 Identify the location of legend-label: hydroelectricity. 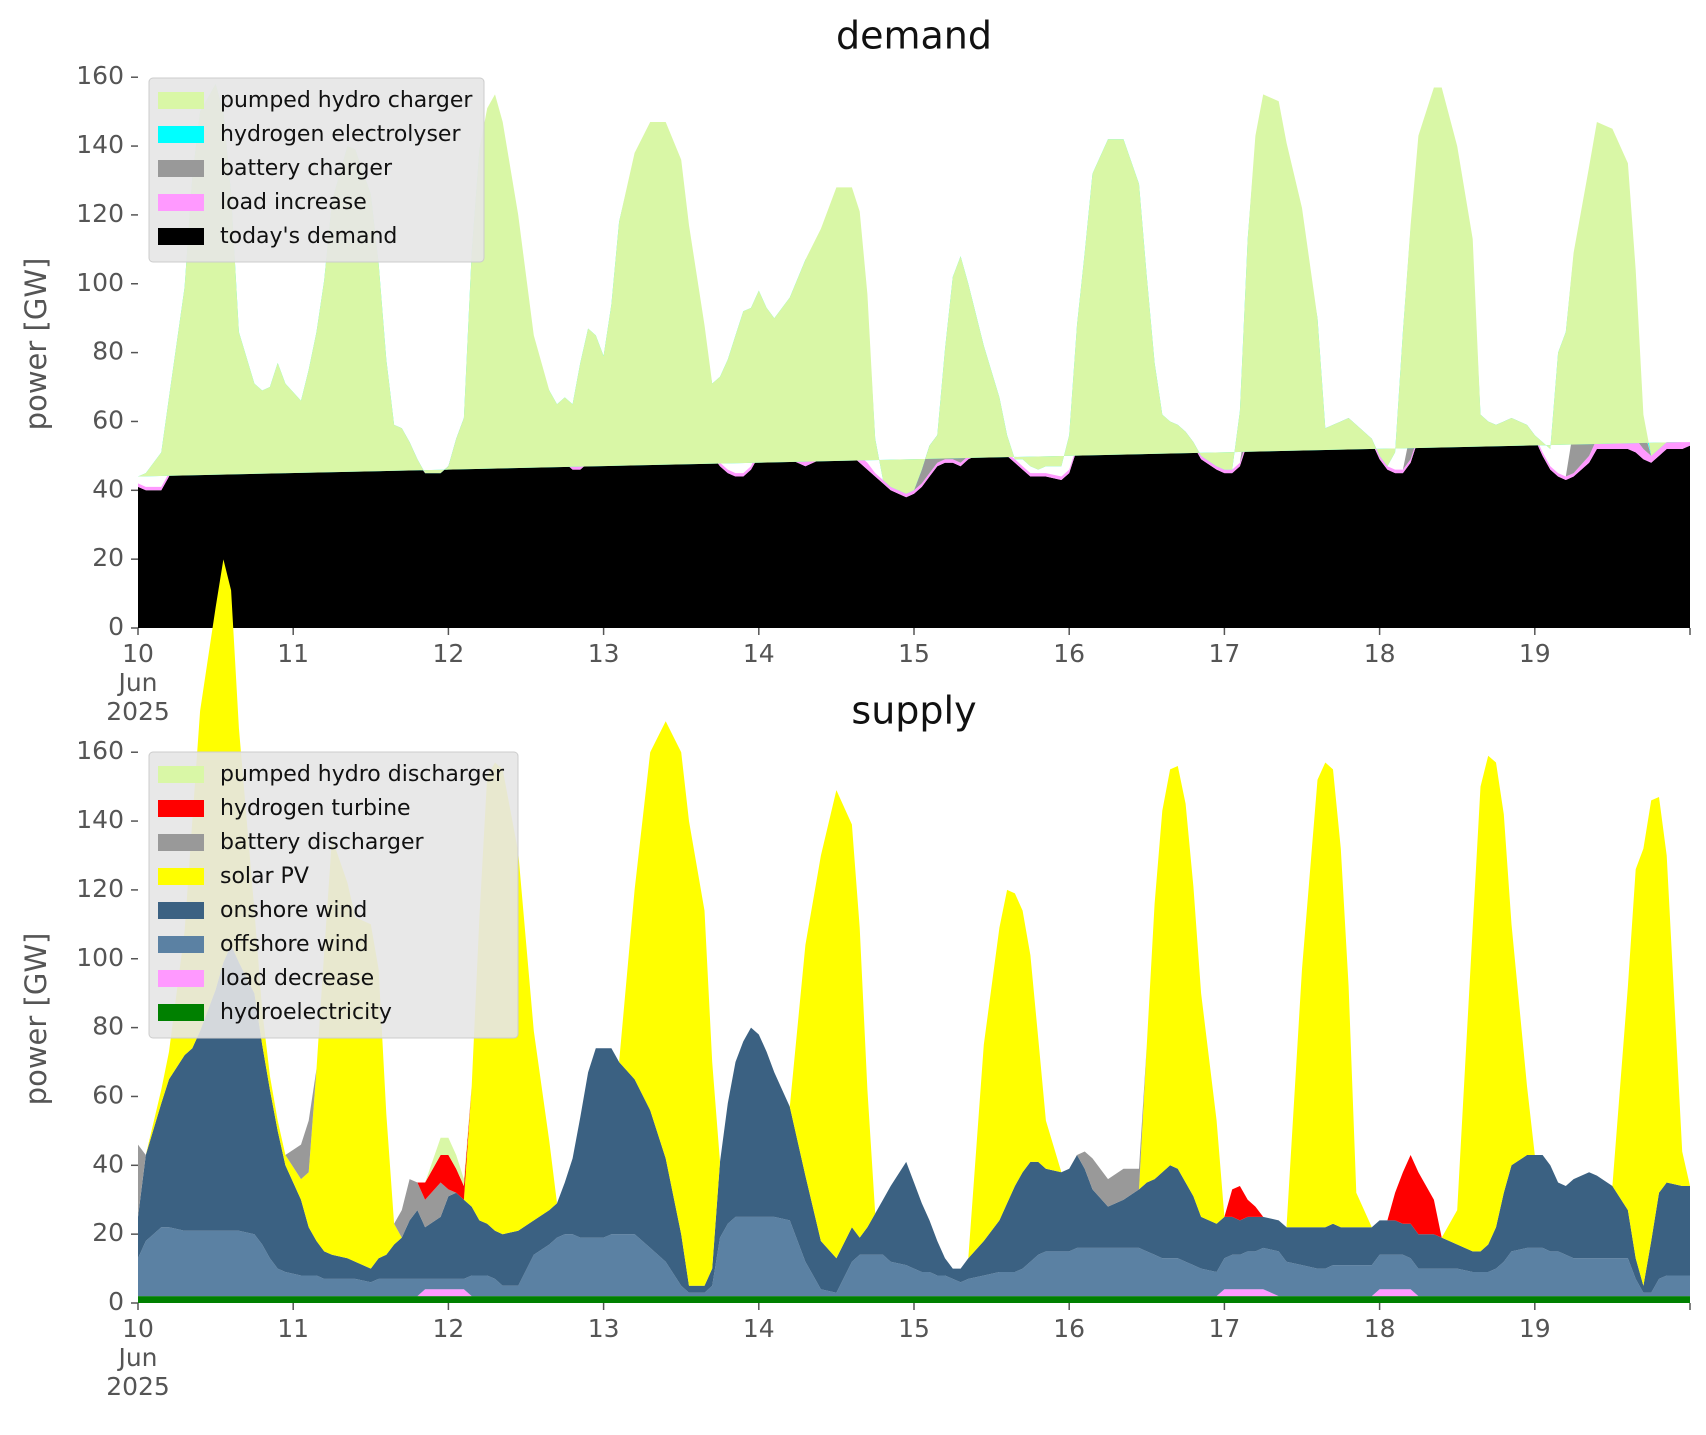
(306, 1012).